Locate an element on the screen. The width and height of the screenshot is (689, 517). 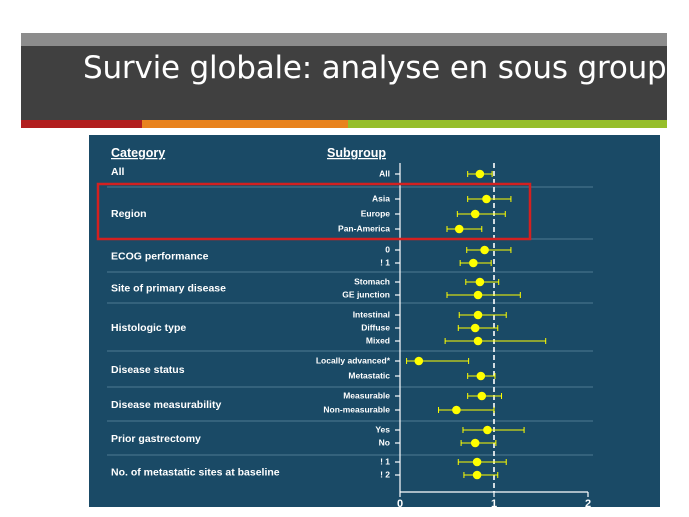
x-tick-label: 2 is located at coordinates (588, 502).